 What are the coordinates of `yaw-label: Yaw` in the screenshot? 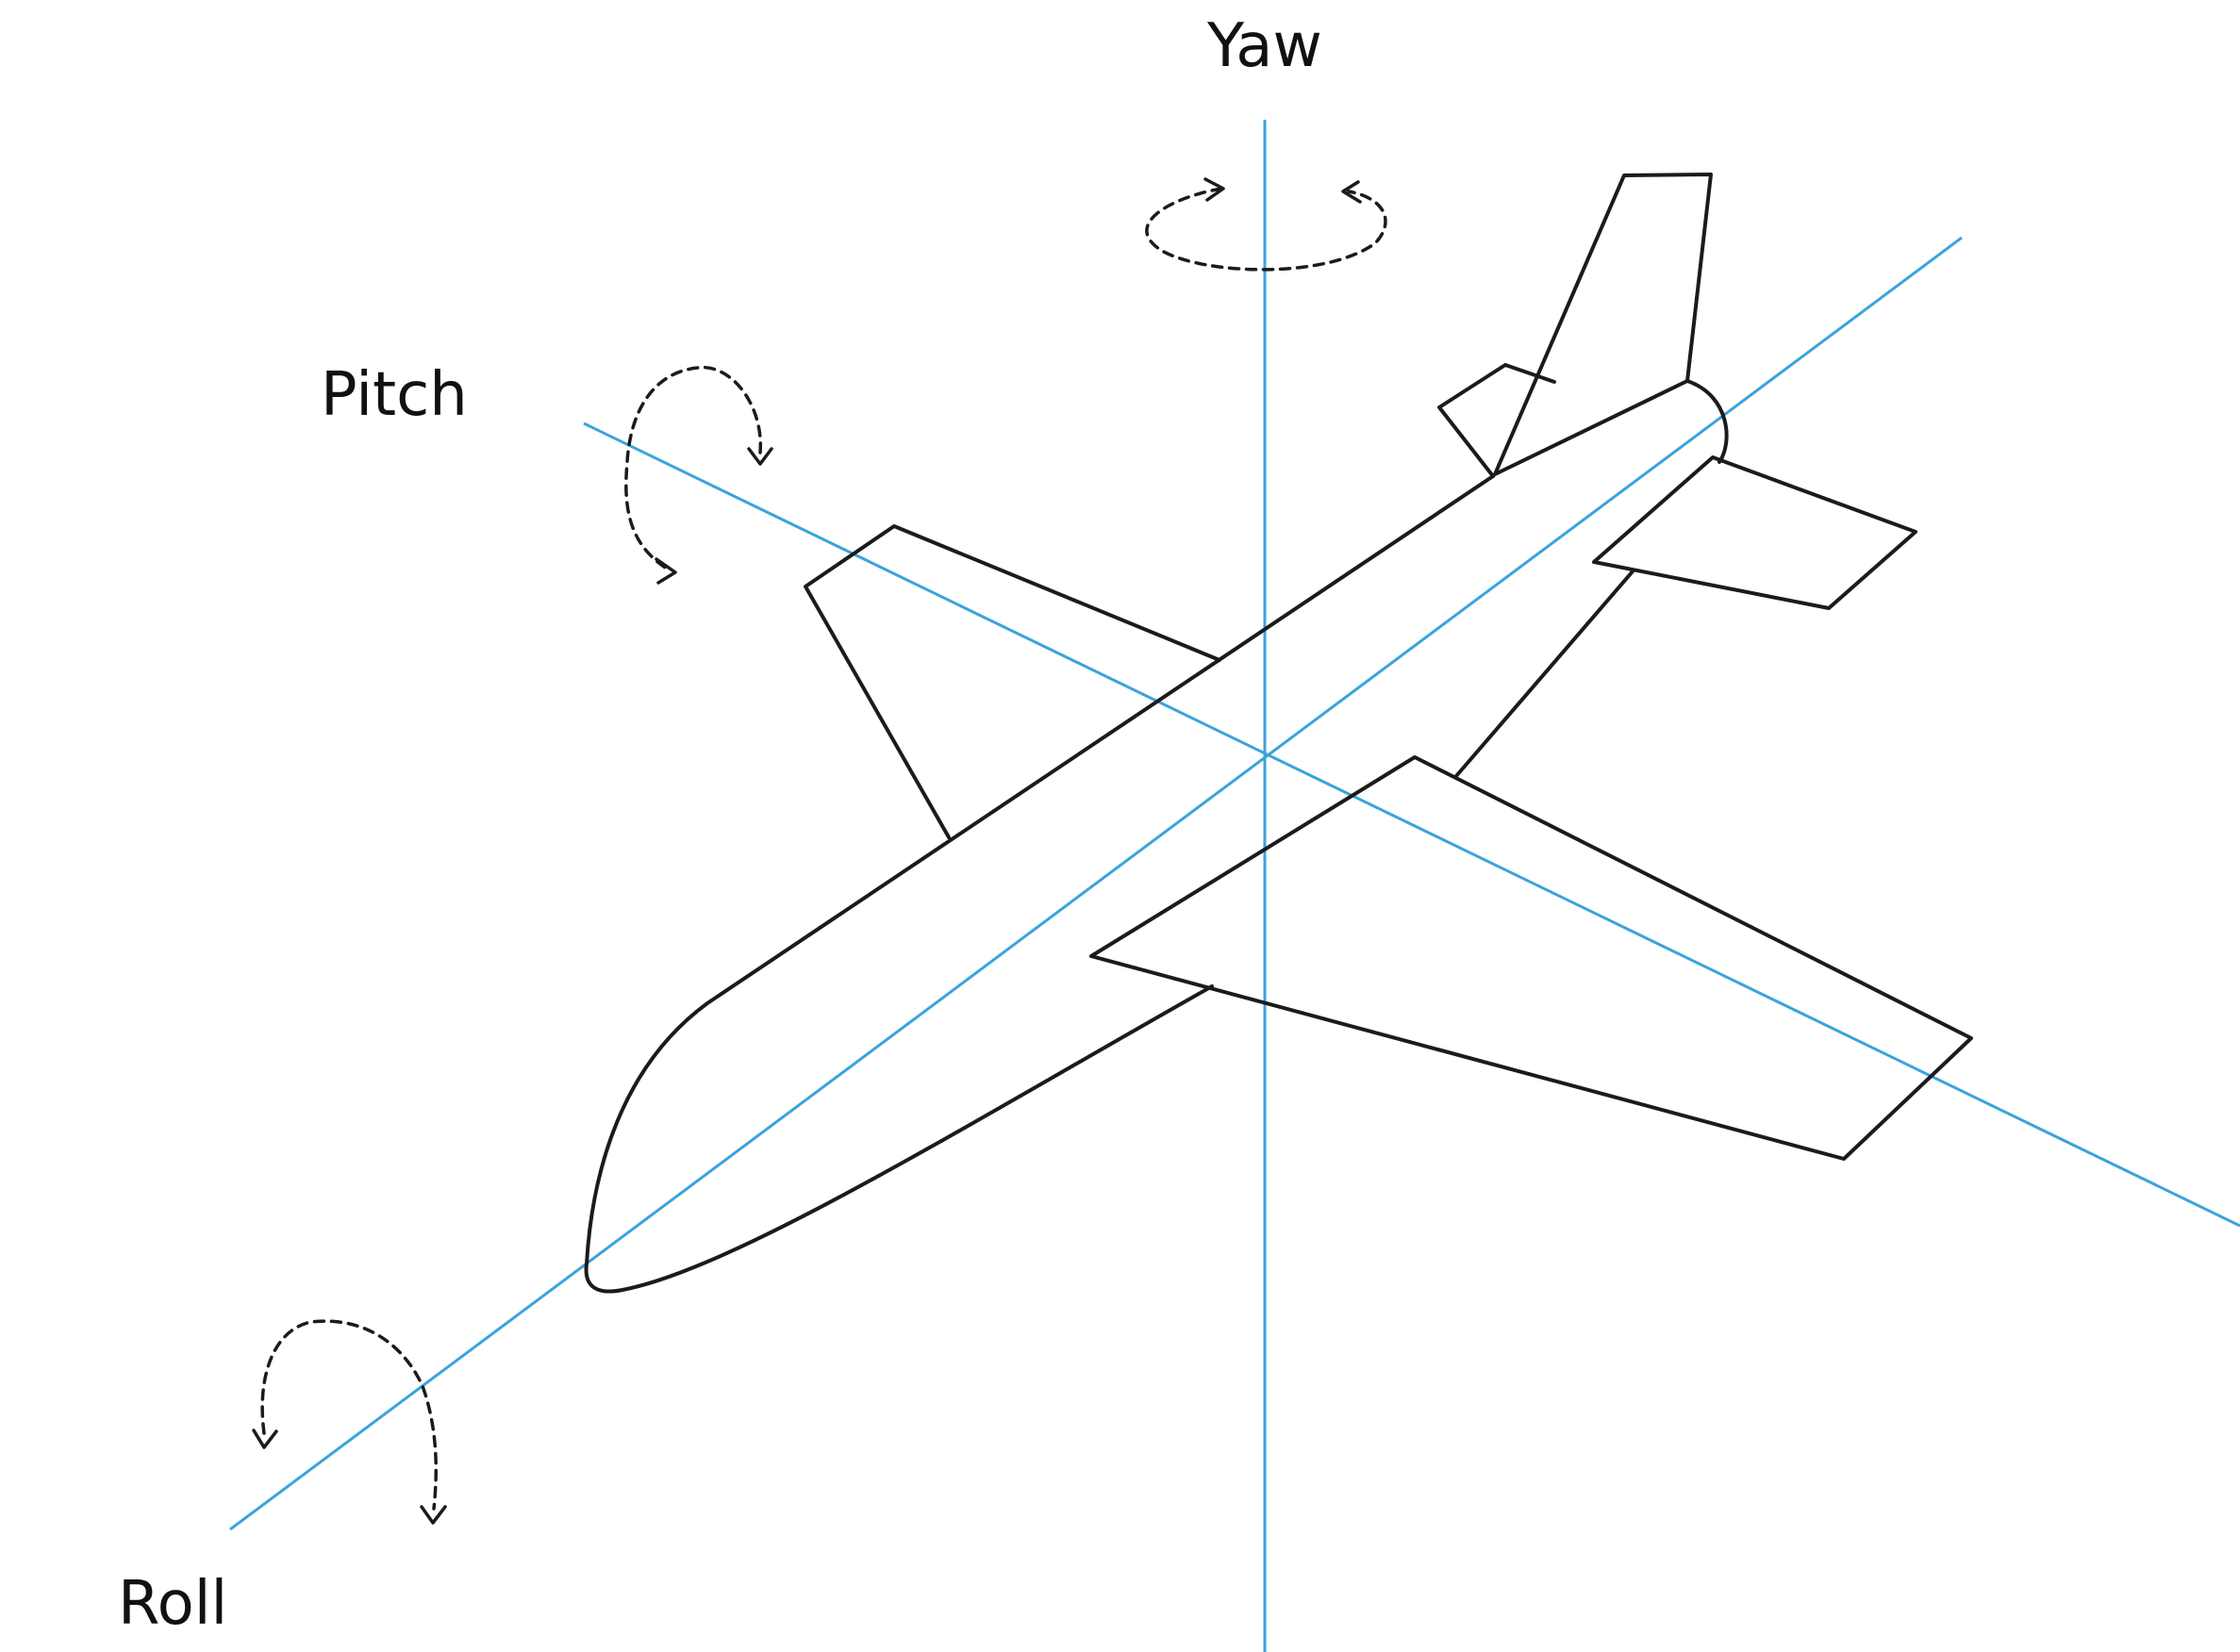 It's located at (1264, 46).